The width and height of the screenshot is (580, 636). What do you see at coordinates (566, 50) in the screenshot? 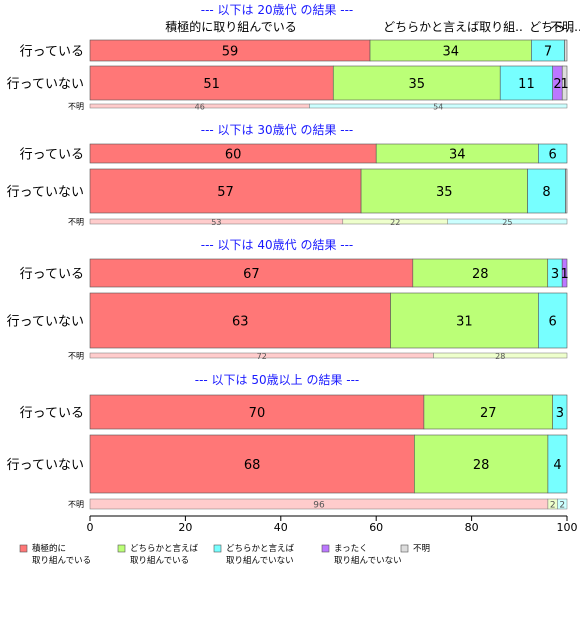
I see `bar-segment-p0-r0-s4` at bounding box center [566, 50].